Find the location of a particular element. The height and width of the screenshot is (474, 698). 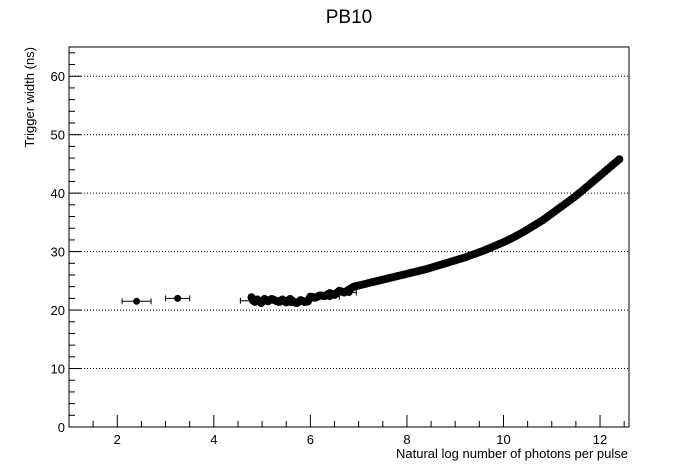

x-tick-label: 8 is located at coordinates (406, 439).